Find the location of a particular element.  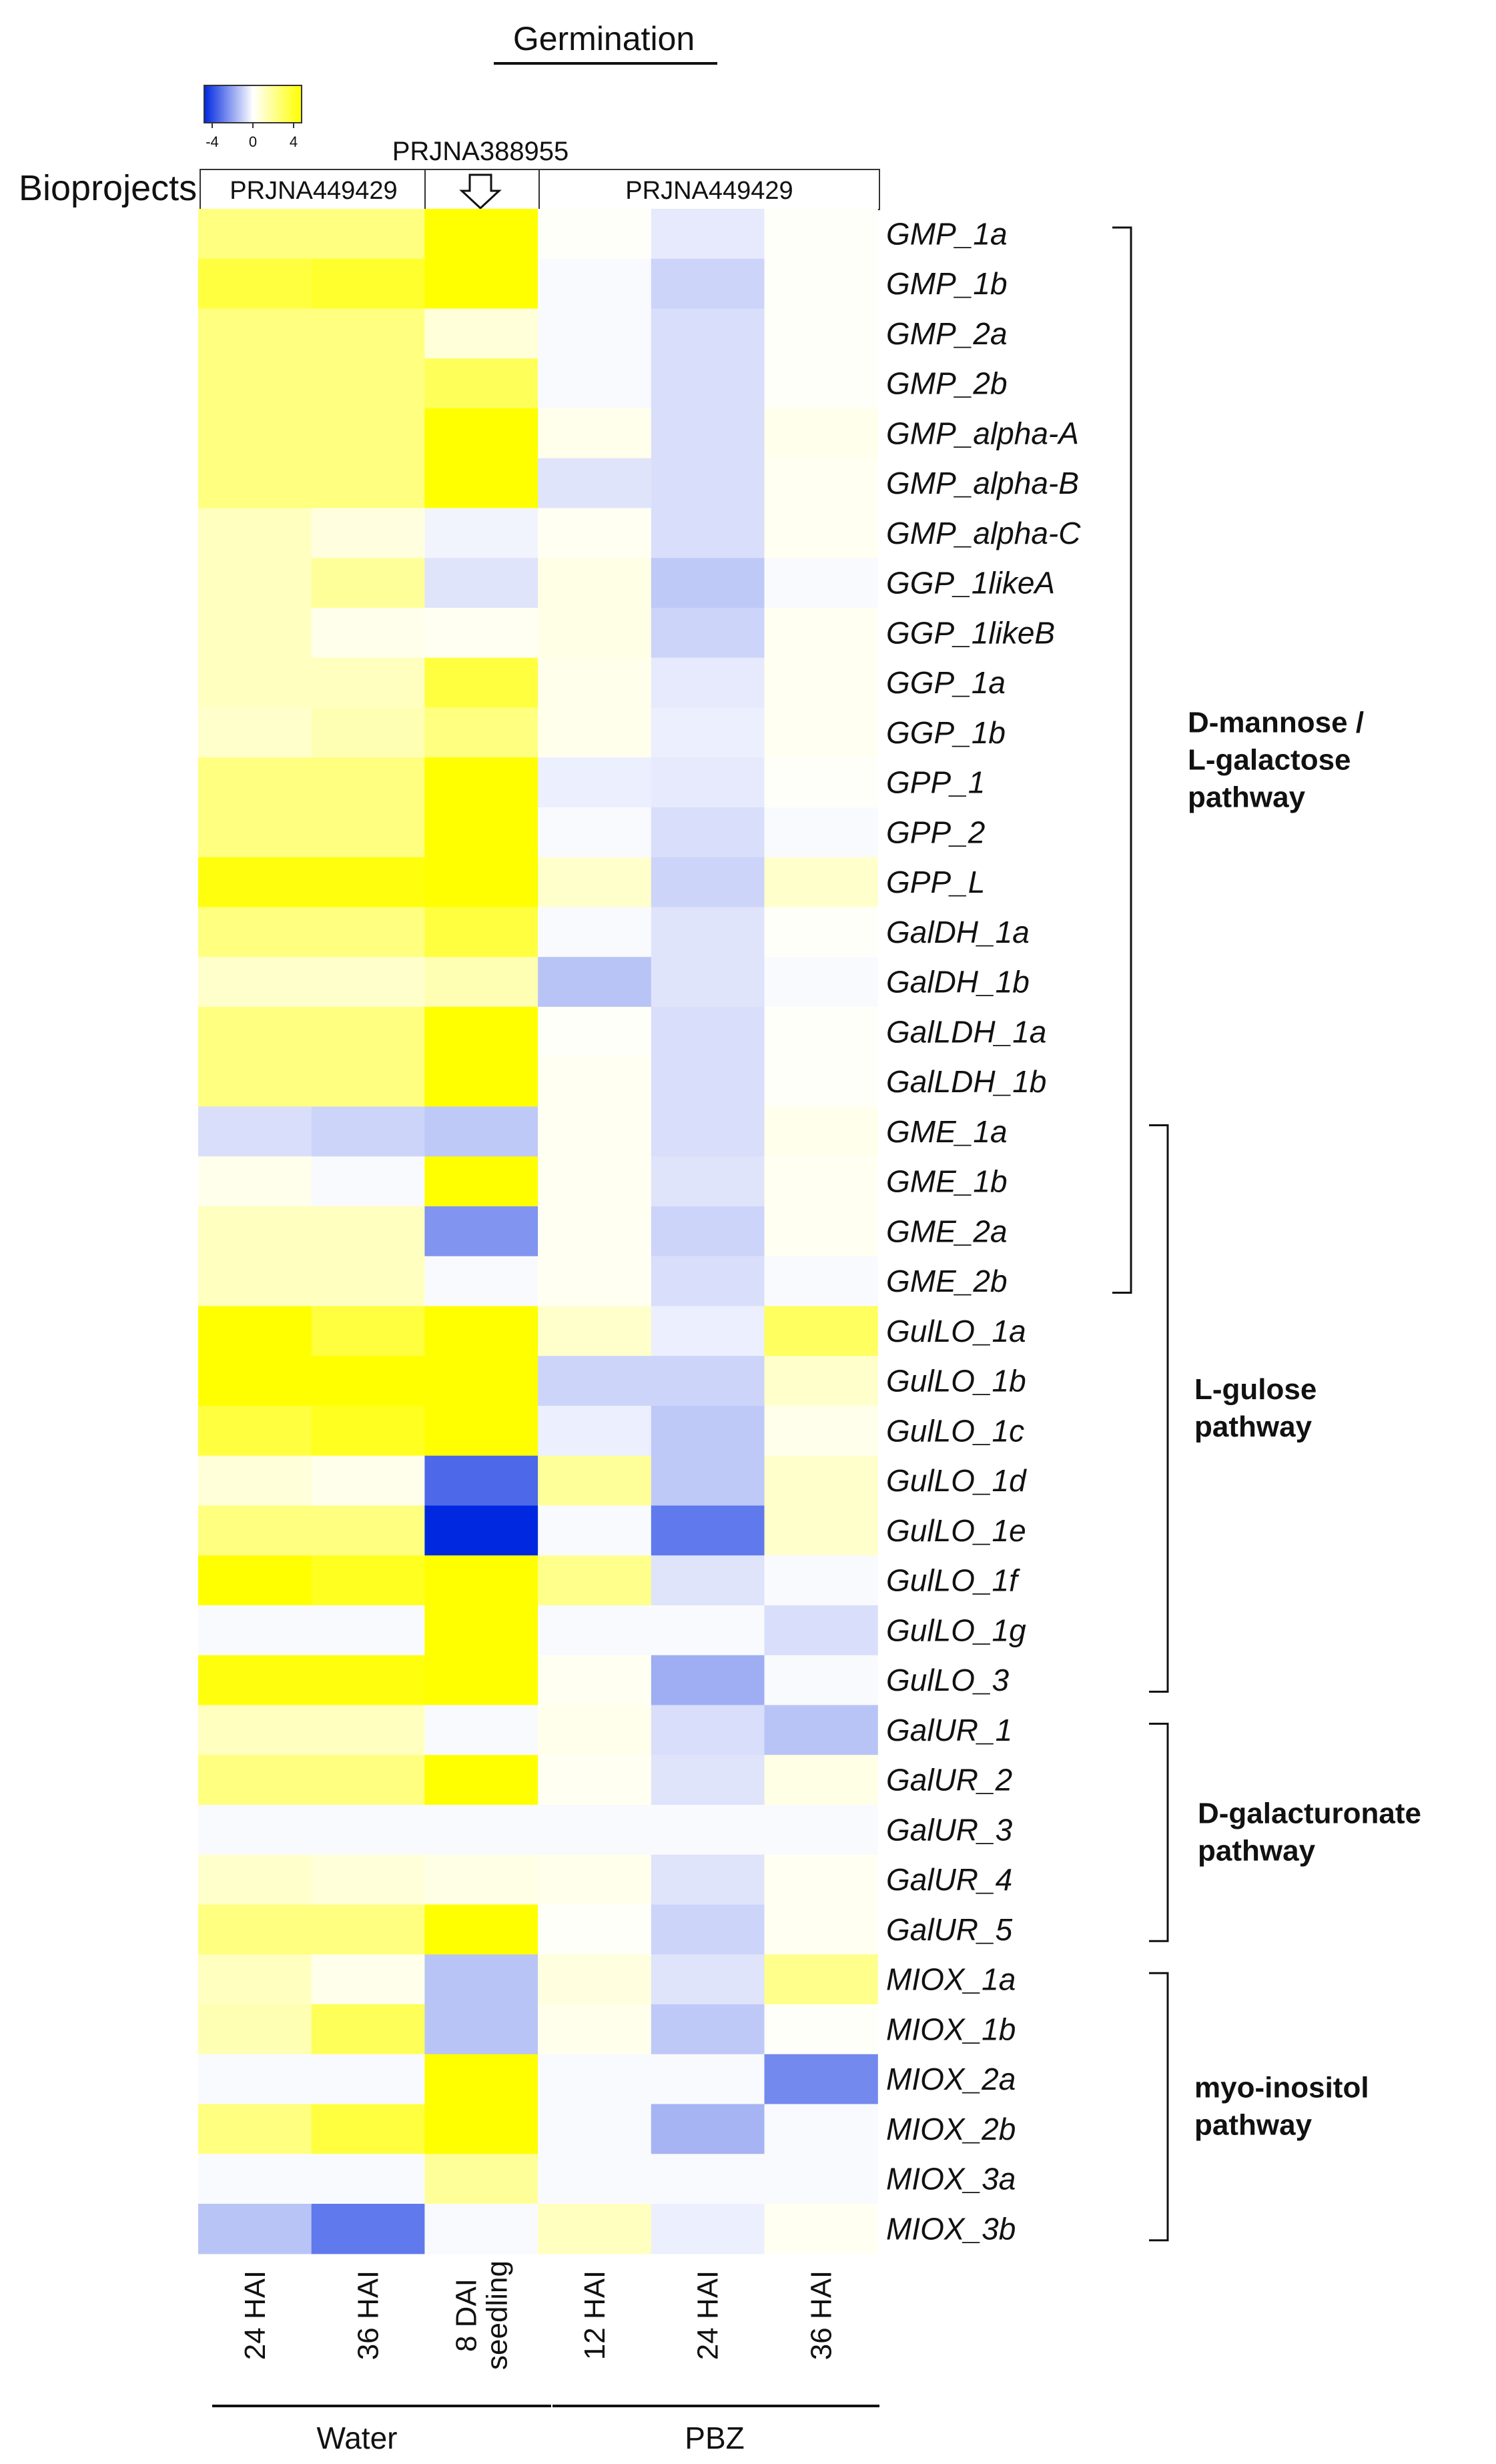

gene-label: GPP_1 is located at coordinates (935, 782).